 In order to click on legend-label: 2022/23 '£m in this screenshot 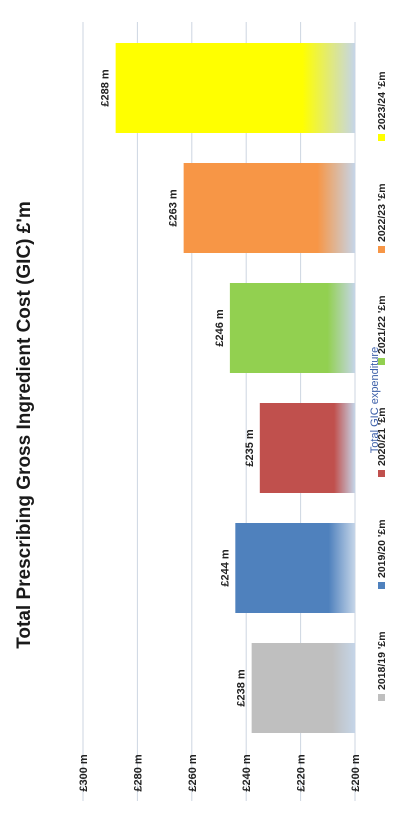, I will do `click(382, 212)`.